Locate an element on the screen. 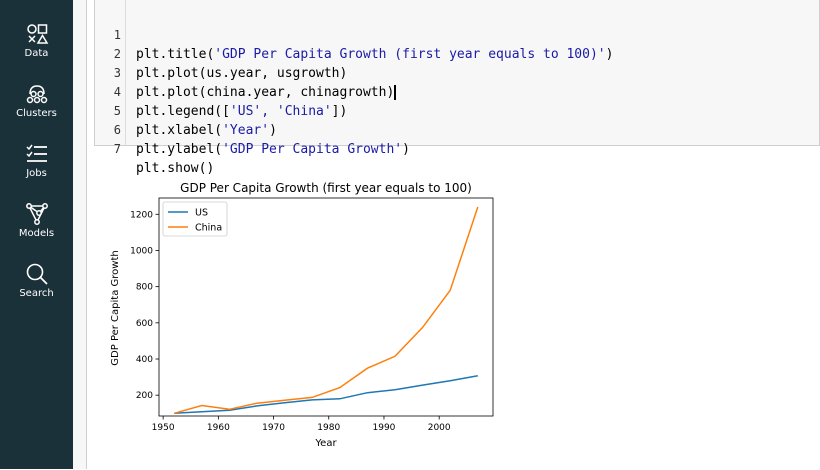 This screenshot has width=820, height=470. sidebar-item-label: Search is located at coordinates (36, 293).